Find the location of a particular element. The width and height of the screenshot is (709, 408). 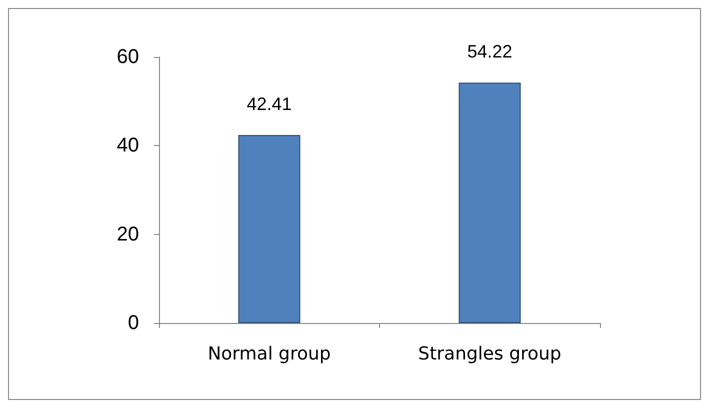

y-tick-label: 60 is located at coordinates (127, 57).